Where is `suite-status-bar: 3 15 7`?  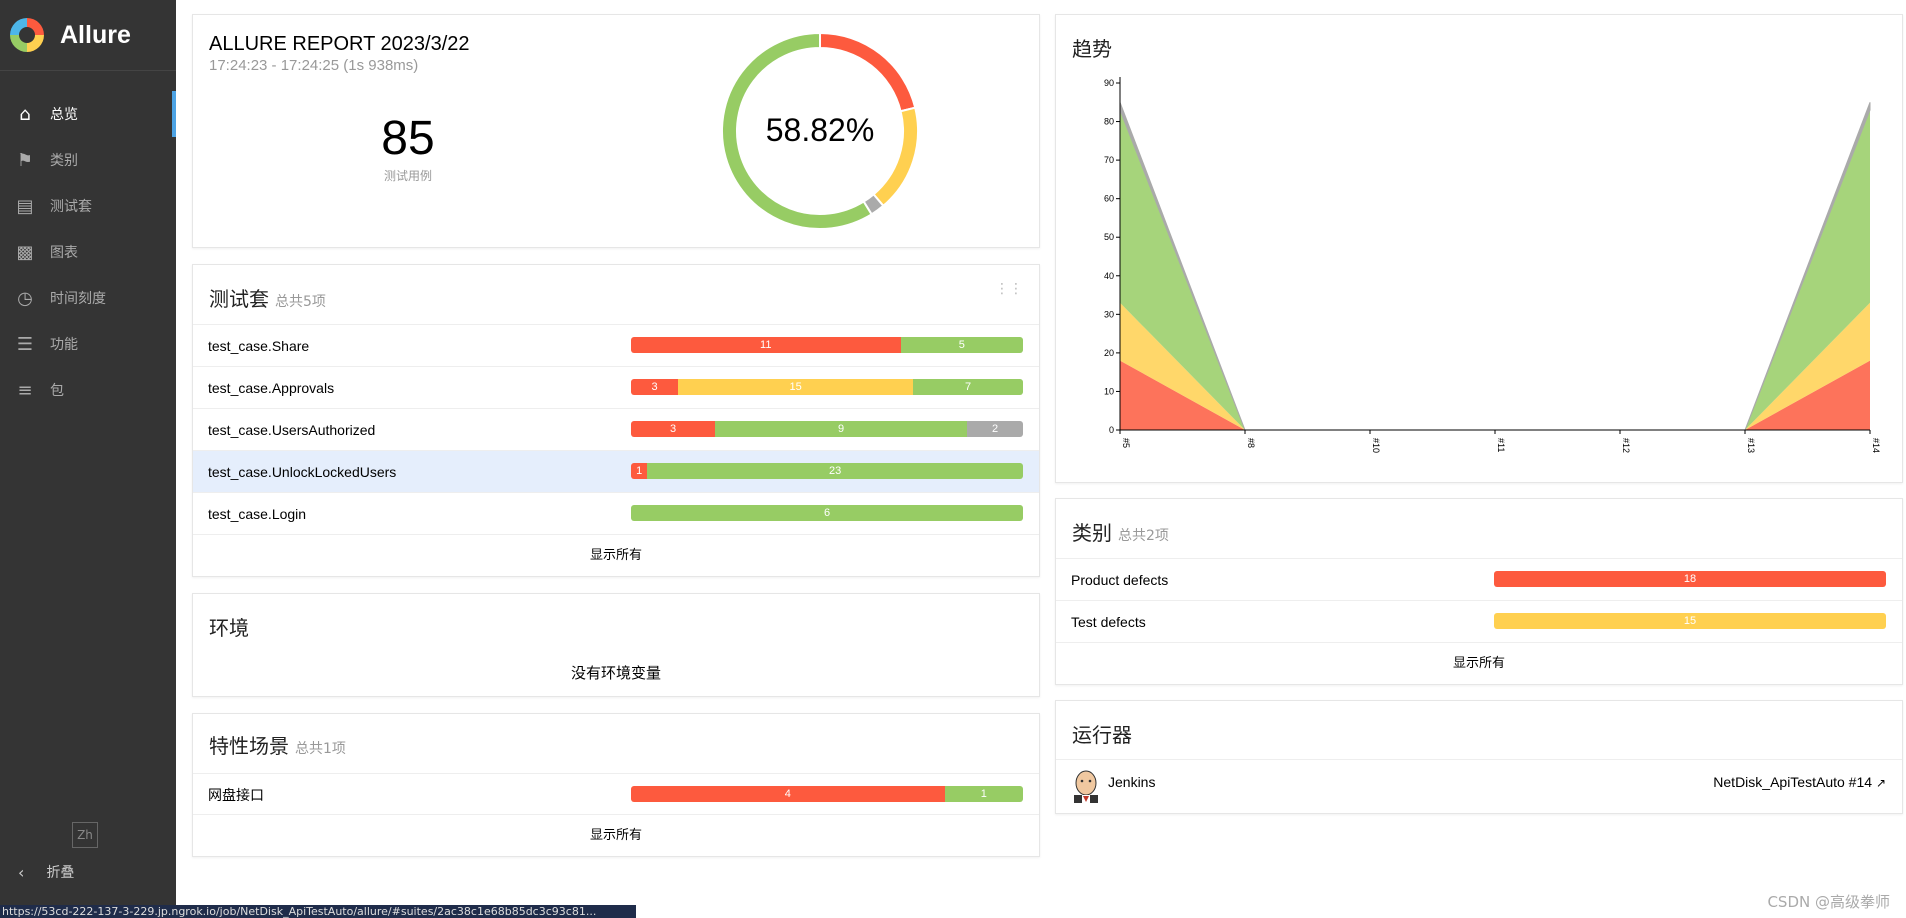 suite-status-bar: 3 15 7 is located at coordinates (827, 387).